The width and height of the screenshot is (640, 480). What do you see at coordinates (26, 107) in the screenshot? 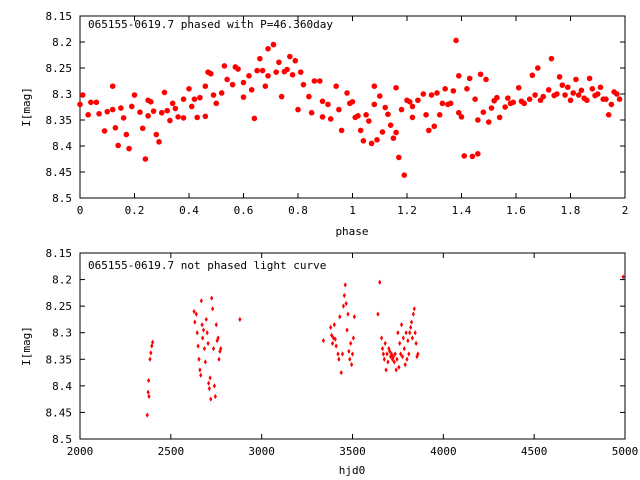
I see `phased-y-axis-title: I[mag]` at bounding box center [26, 107].